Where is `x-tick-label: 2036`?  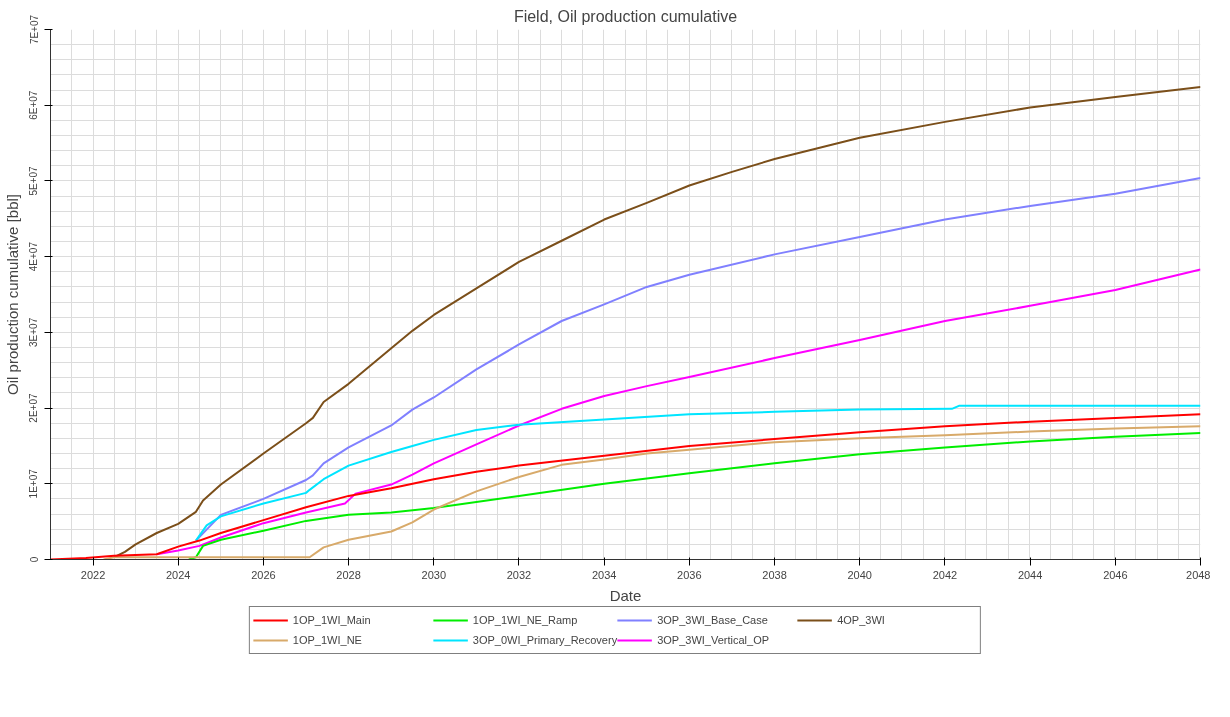 x-tick-label: 2036 is located at coordinates (689, 574).